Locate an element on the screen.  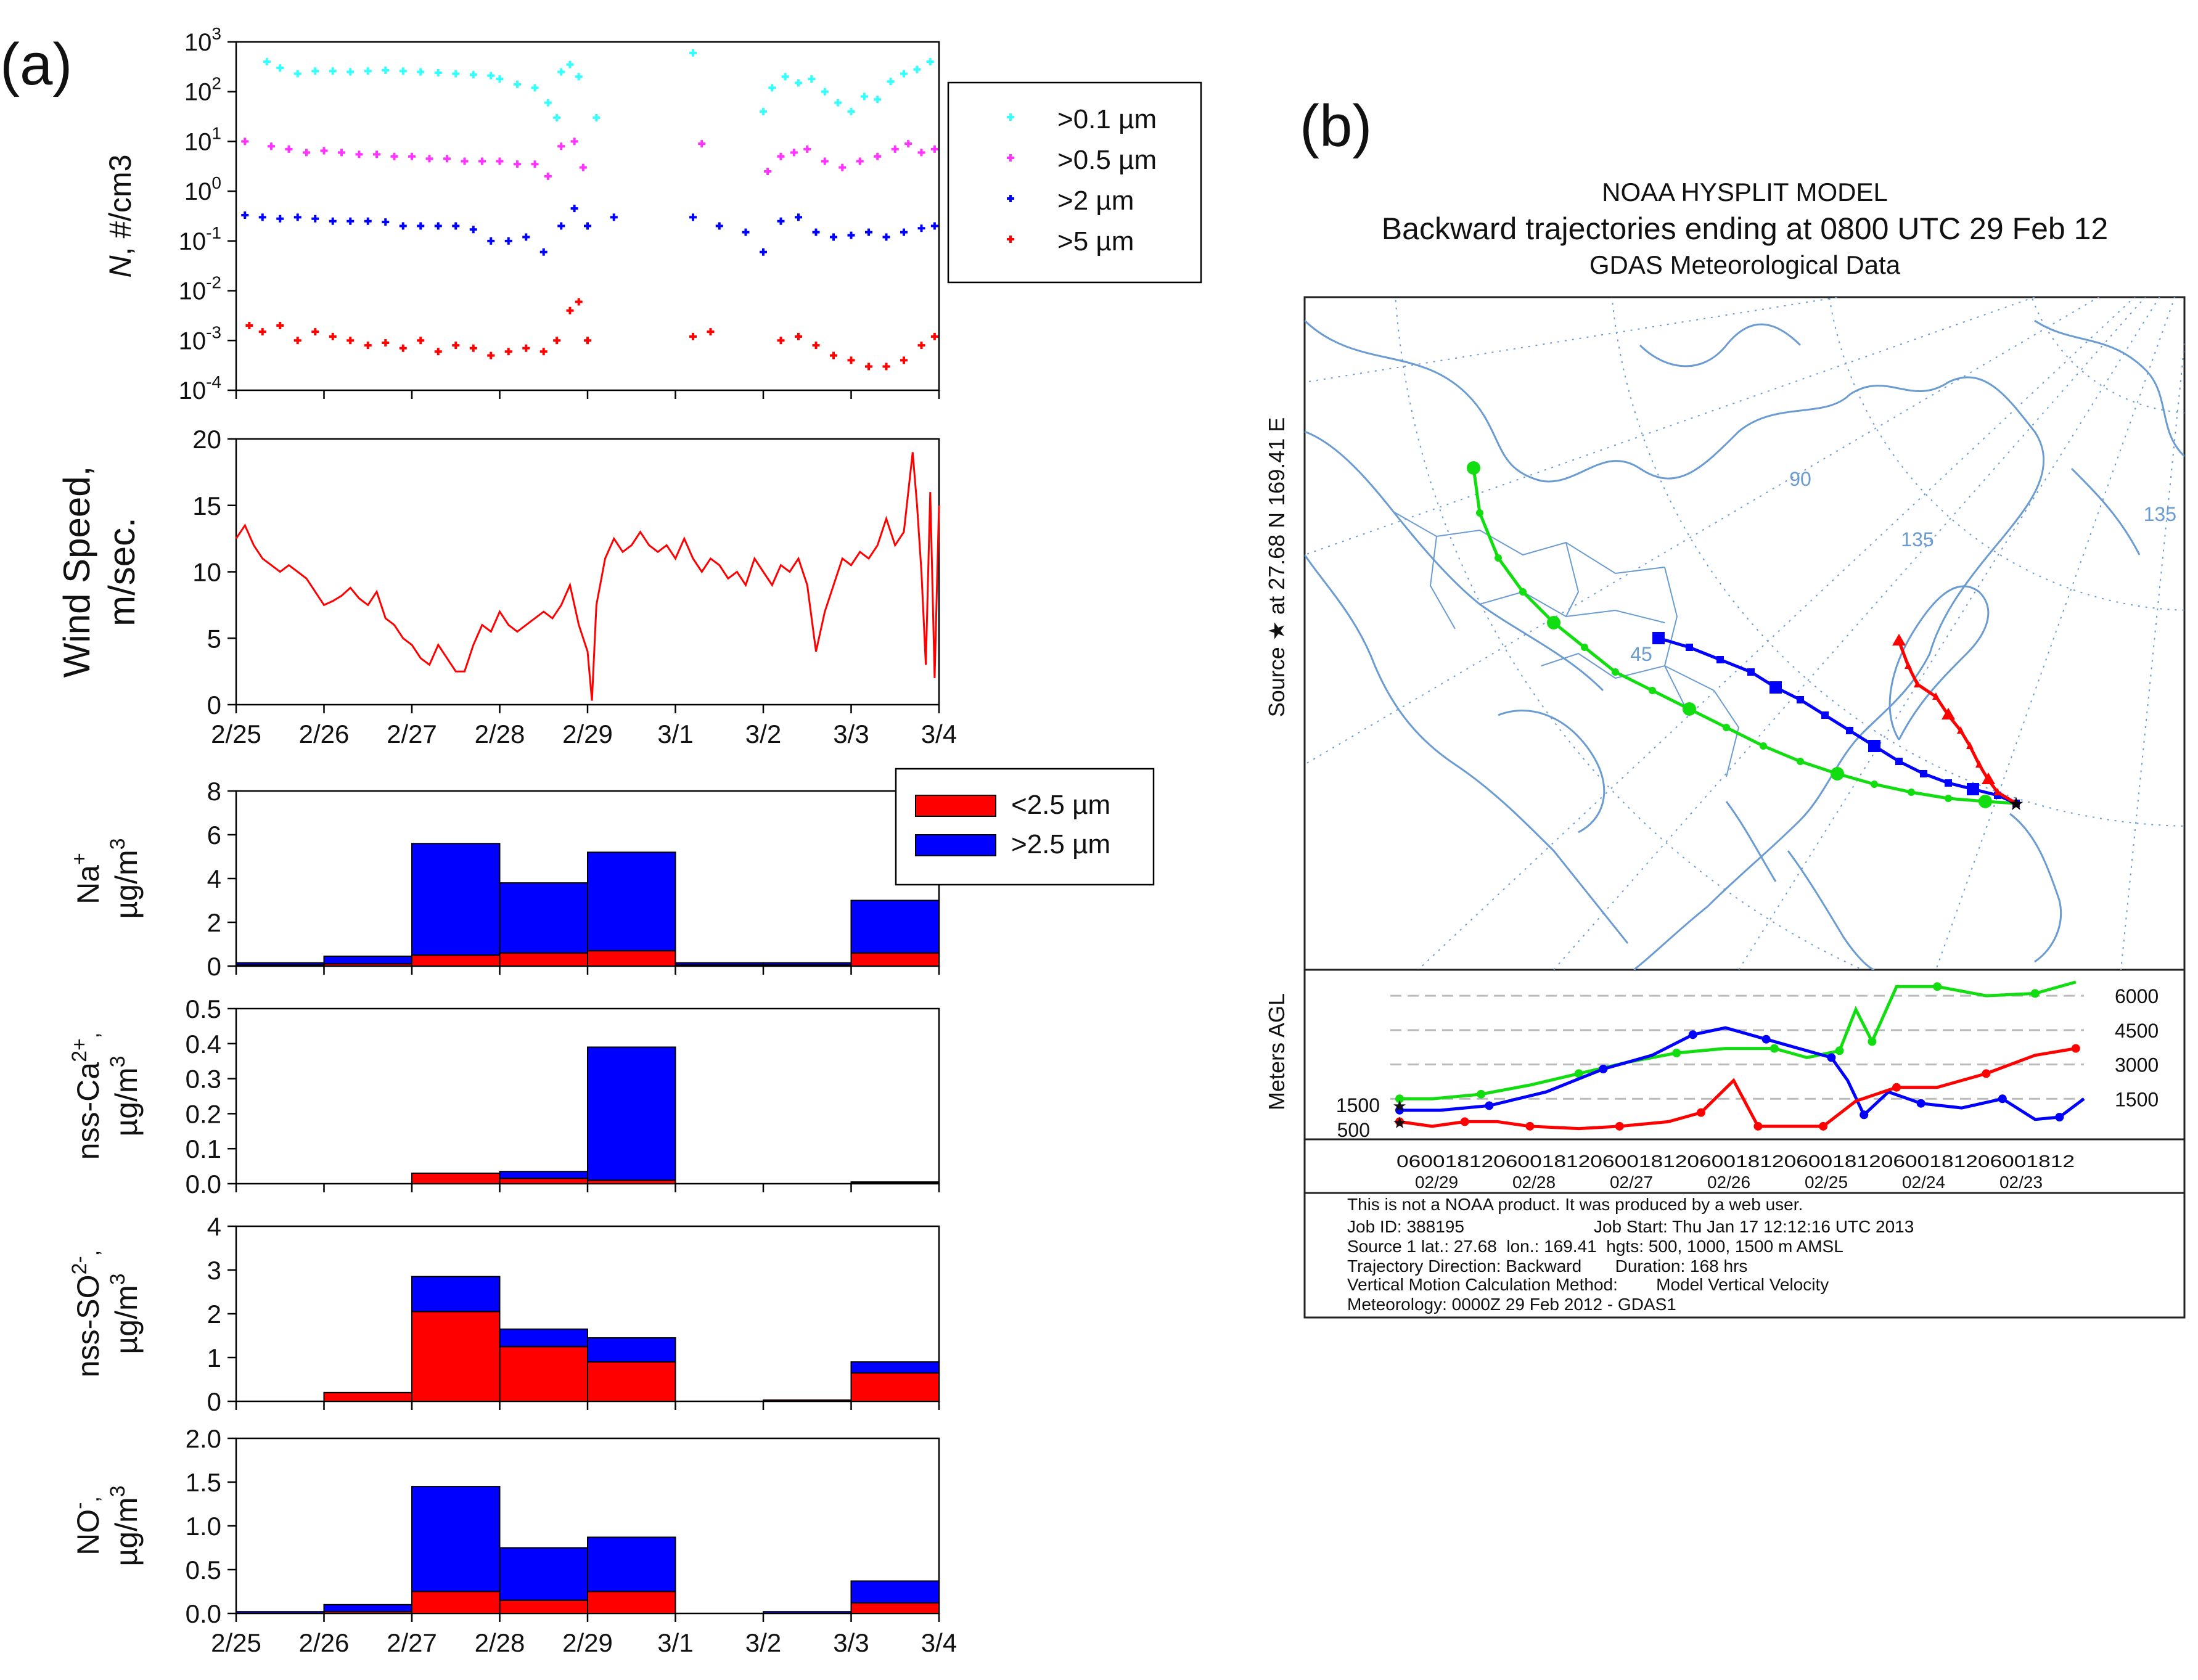
y-tick-label: 0.3 is located at coordinates (203, 1079).